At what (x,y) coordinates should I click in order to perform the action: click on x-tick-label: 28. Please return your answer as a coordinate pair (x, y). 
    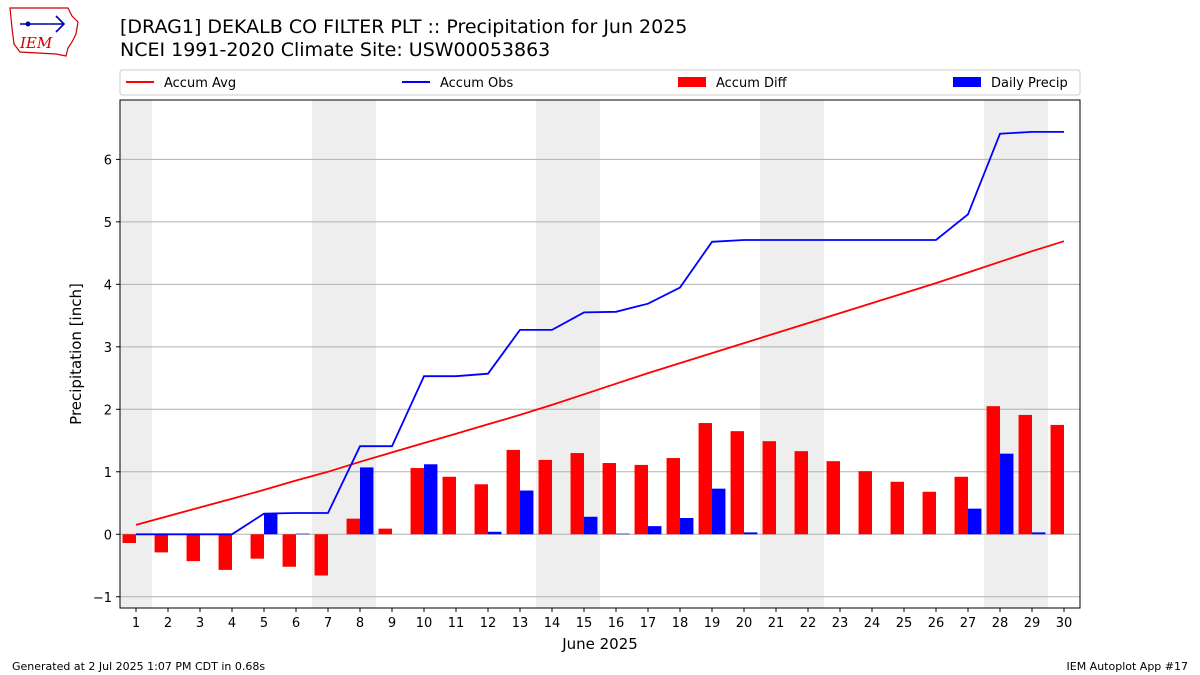
    Looking at the image, I should click on (1000, 623).